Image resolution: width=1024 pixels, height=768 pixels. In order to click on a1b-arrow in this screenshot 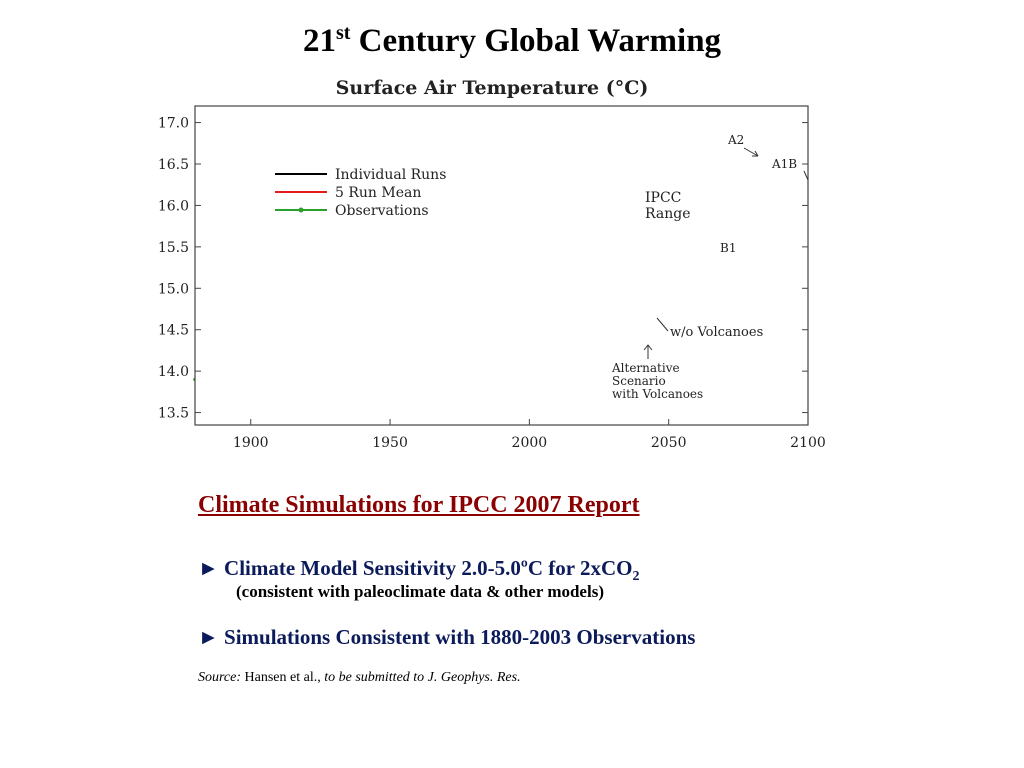, I will do `click(806, 175)`.